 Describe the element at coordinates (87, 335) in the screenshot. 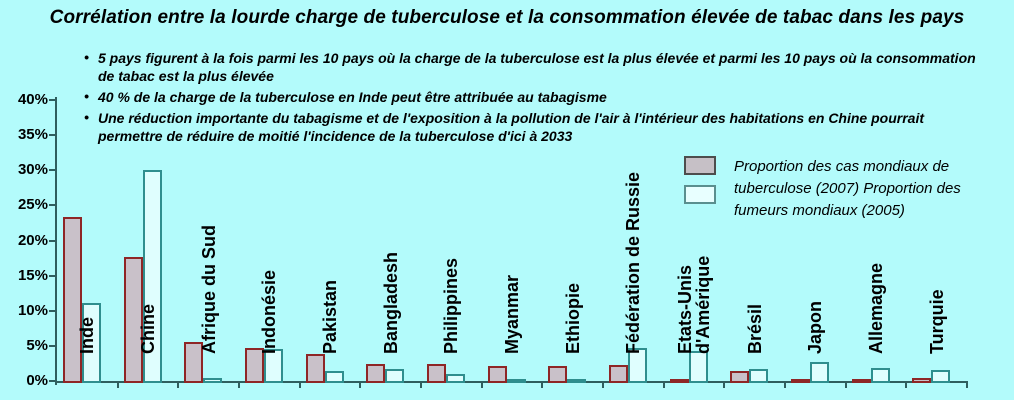

I see `category-label-1: Inde` at that location.